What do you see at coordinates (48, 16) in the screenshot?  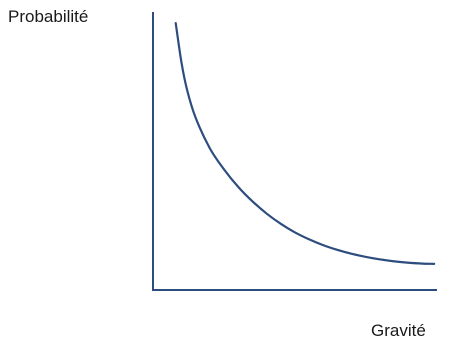 I see `y-axis-label: Probabilité` at bounding box center [48, 16].